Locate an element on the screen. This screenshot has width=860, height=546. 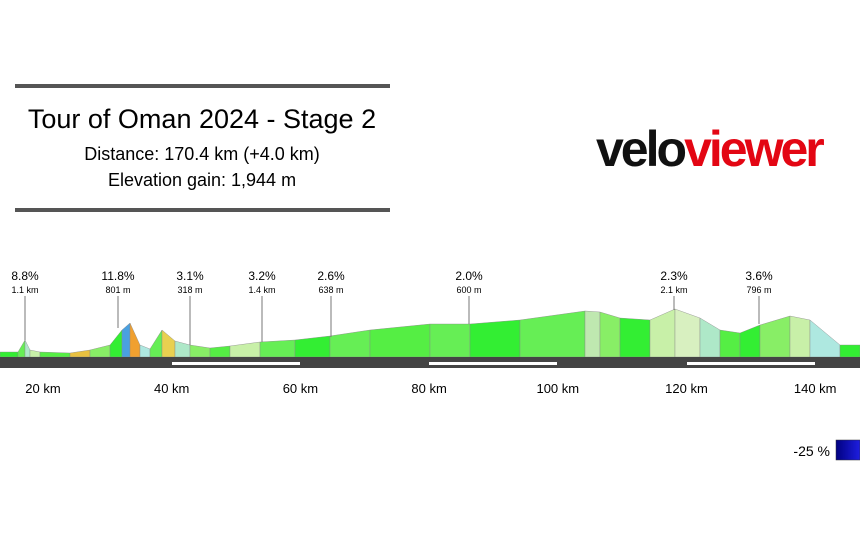
climb-gradient: 2.3% is located at coordinates (674, 276).